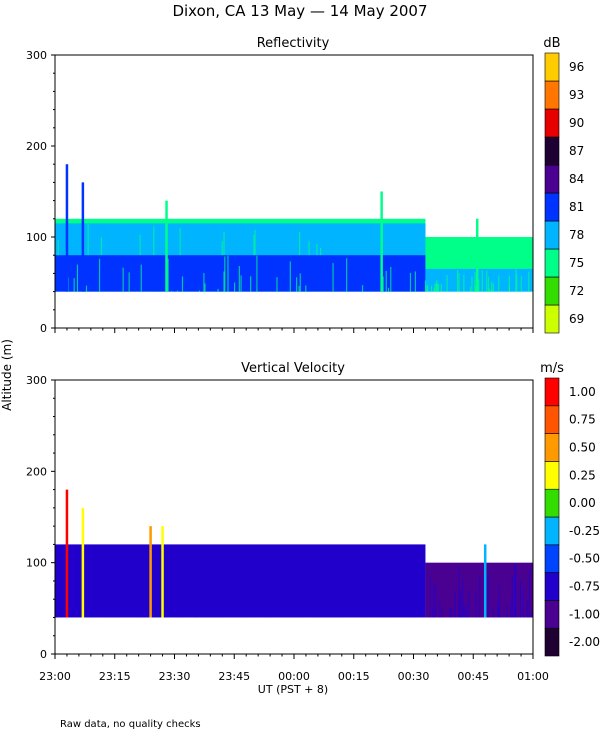 The width and height of the screenshot is (600, 750). Describe the element at coordinates (576, 235) in the screenshot. I see `colorbar-label-0-3: 78` at that location.